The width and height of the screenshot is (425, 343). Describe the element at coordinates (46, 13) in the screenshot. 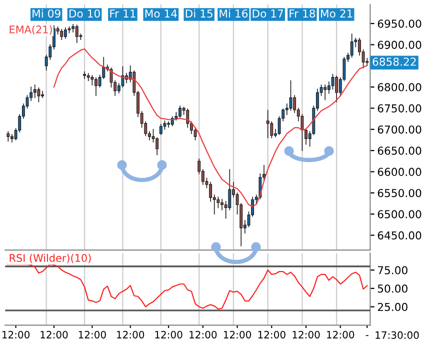

I see `x-tick-label: Mi 09` at that location.